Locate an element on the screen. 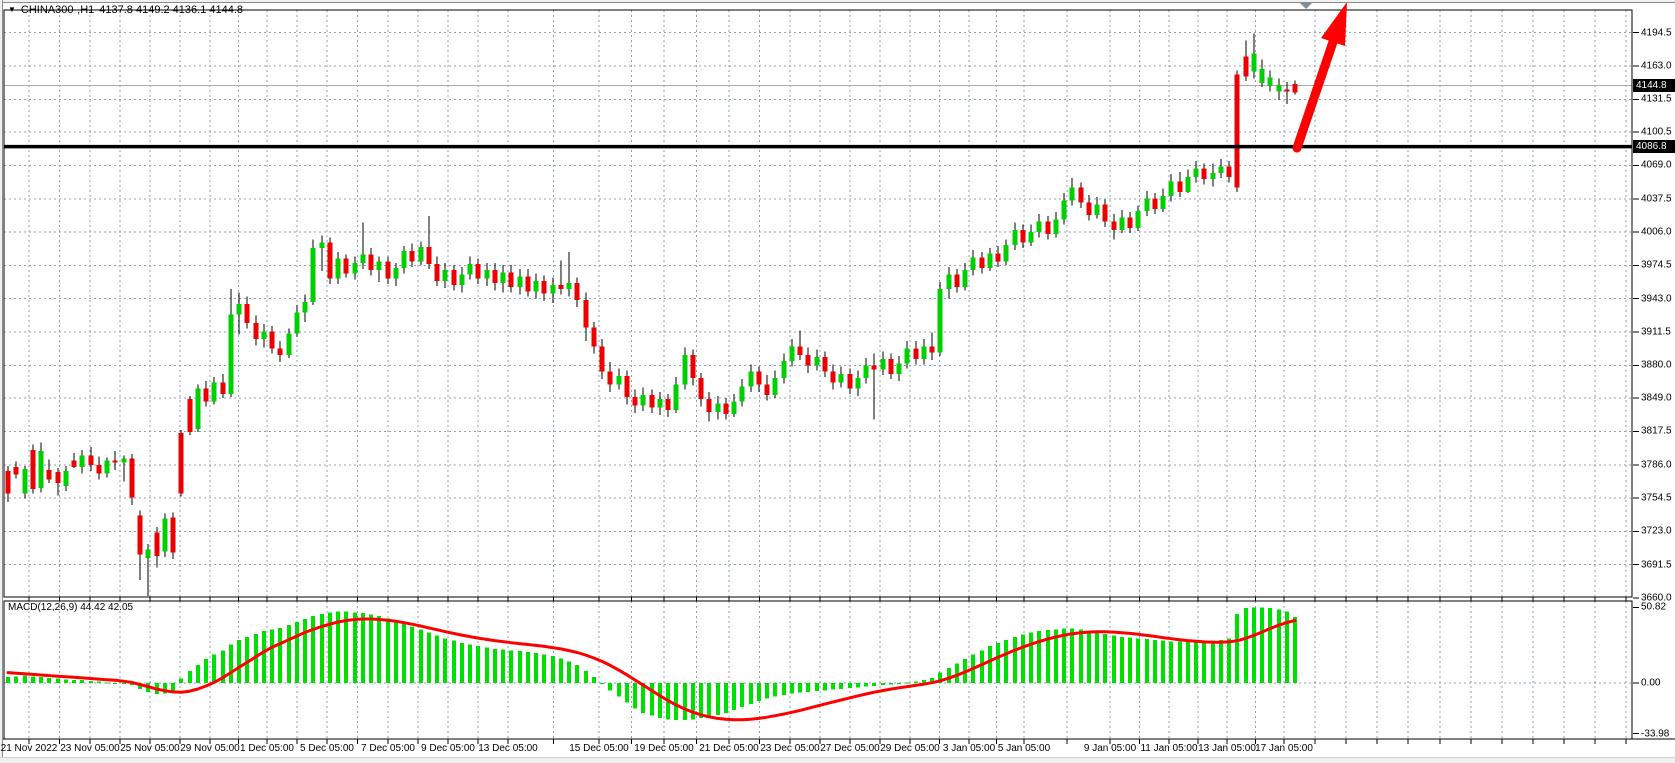 The height and width of the screenshot is (763, 1675). macd-pane is located at coordinates (651, 664).